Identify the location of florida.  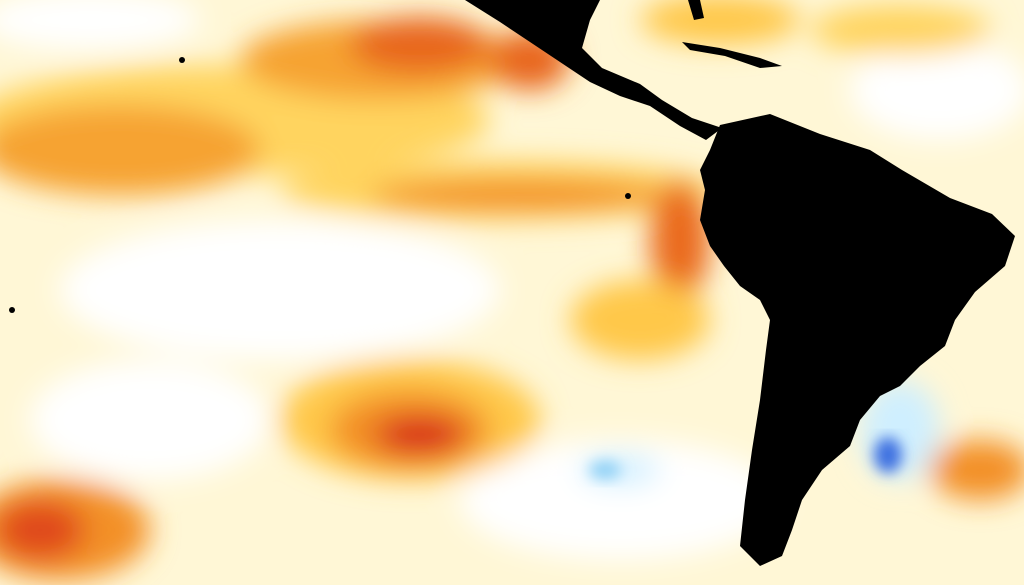
(696, 10).